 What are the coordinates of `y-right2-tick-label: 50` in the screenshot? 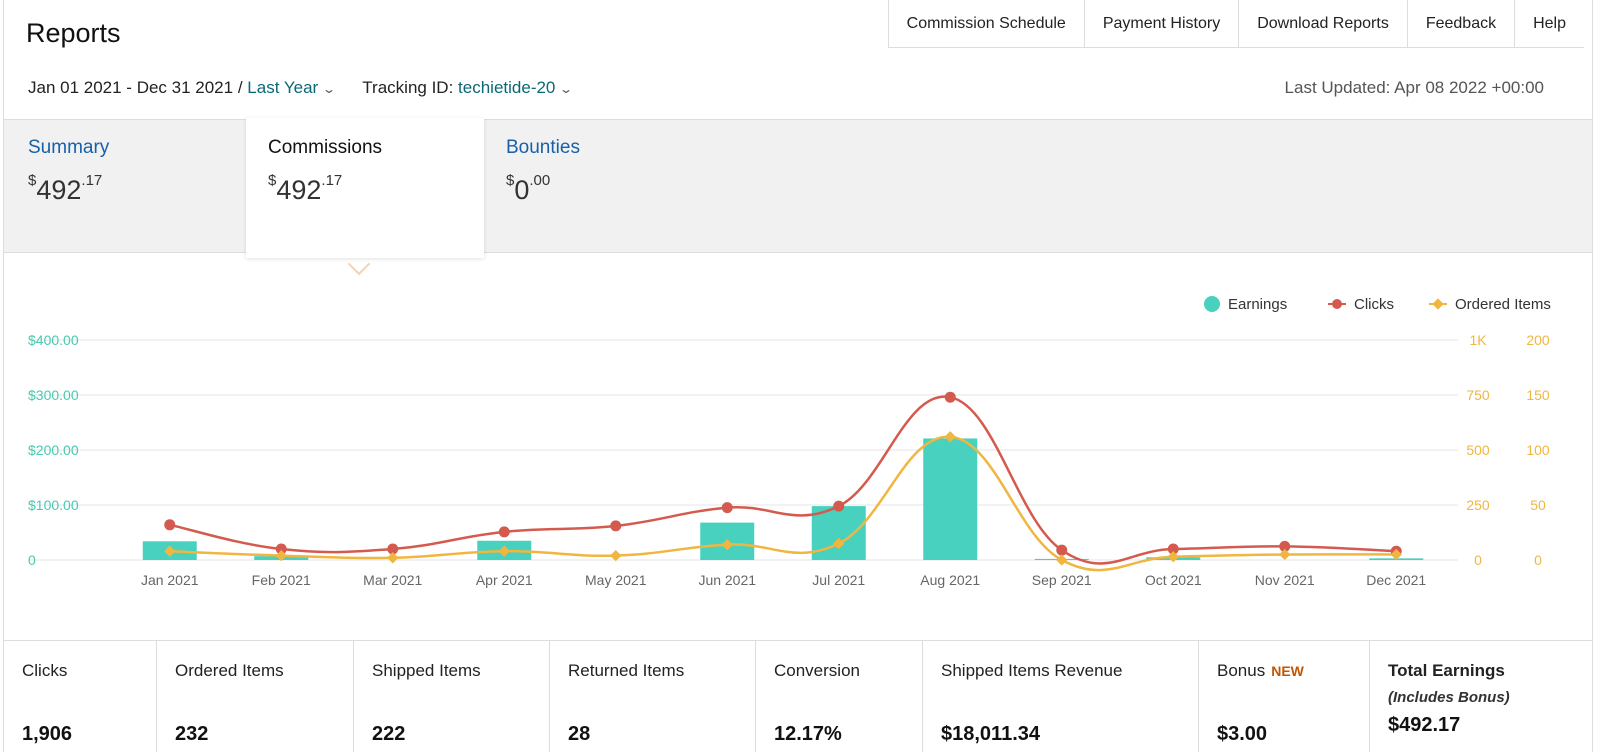 It's located at (1538, 505).